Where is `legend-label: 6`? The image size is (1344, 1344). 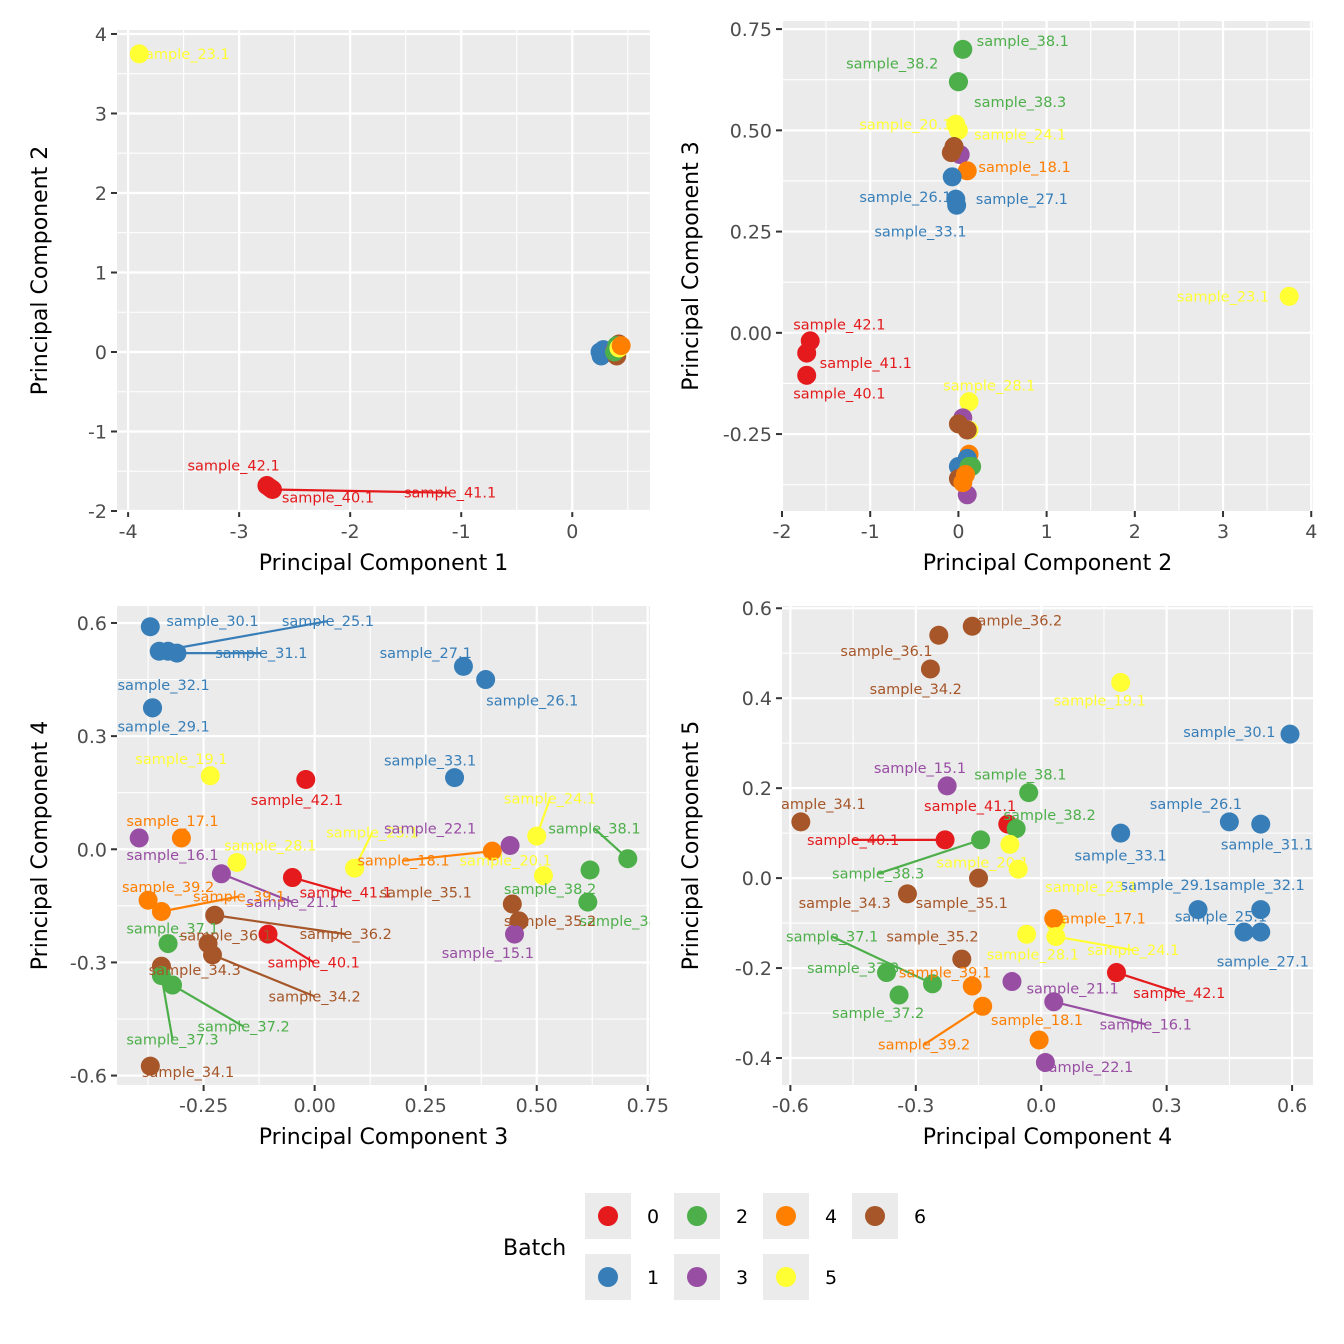
legend-label: 6 is located at coordinates (920, 1217).